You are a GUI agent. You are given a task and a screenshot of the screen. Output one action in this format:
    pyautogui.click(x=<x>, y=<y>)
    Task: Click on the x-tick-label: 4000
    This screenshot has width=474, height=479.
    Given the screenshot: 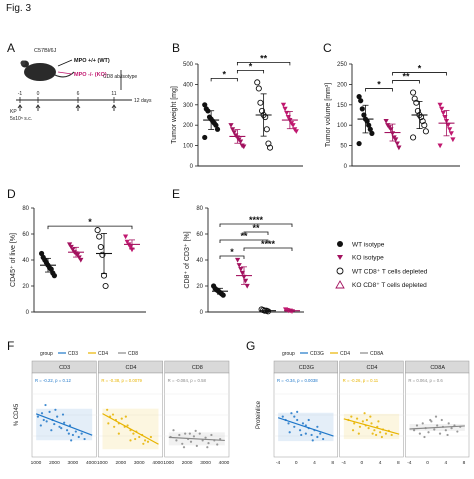 What is the action you would take?
    pyautogui.click(x=157, y=463)
    